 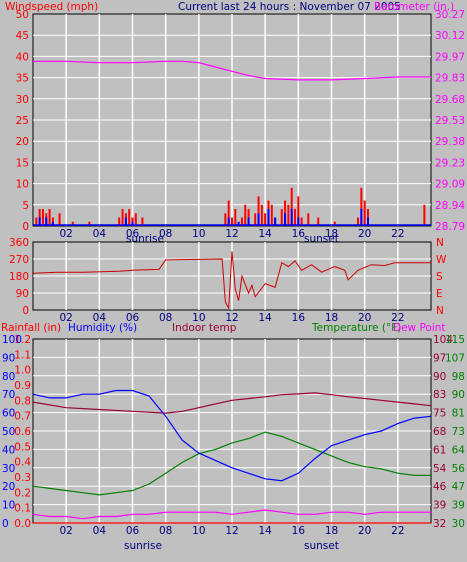 I want to click on y-tick-label: 1.2, so click(x=22, y=340).